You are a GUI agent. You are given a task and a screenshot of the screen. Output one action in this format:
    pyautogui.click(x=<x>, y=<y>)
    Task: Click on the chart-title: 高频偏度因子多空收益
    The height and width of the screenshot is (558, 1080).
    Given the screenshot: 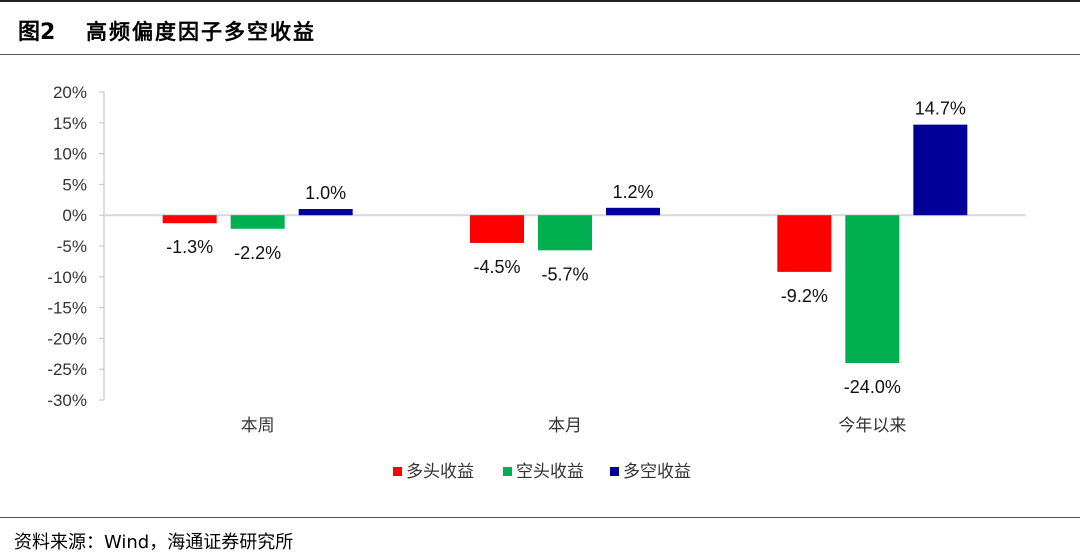 What is the action you would take?
    pyautogui.click(x=201, y=32)
    